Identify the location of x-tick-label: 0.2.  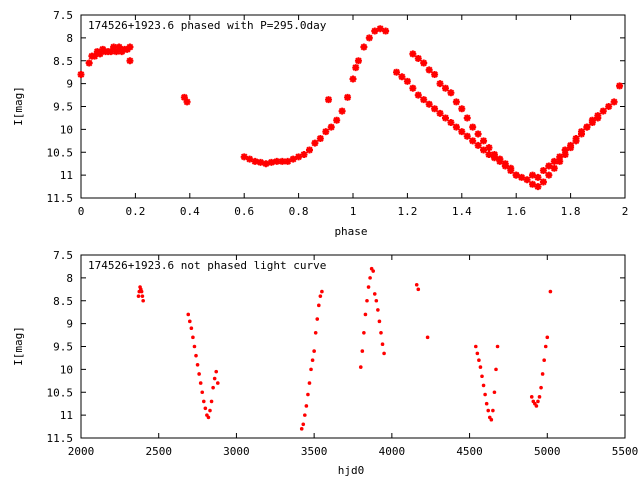
(135, 211).